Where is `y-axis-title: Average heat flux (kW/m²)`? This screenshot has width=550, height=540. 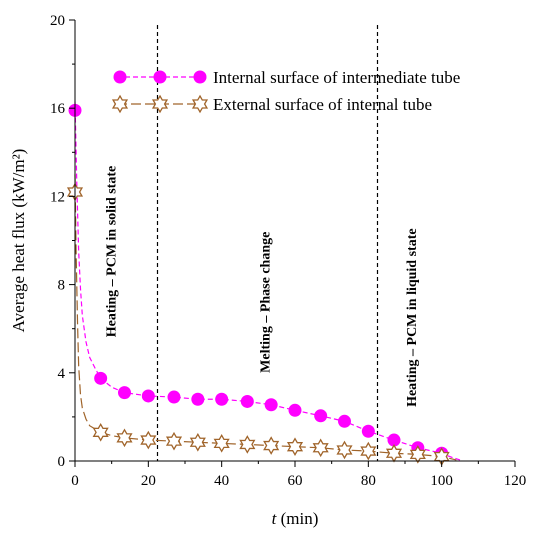
y-axis-title: Average heat flux (kW/m²) is located at coordinates (18, 241).